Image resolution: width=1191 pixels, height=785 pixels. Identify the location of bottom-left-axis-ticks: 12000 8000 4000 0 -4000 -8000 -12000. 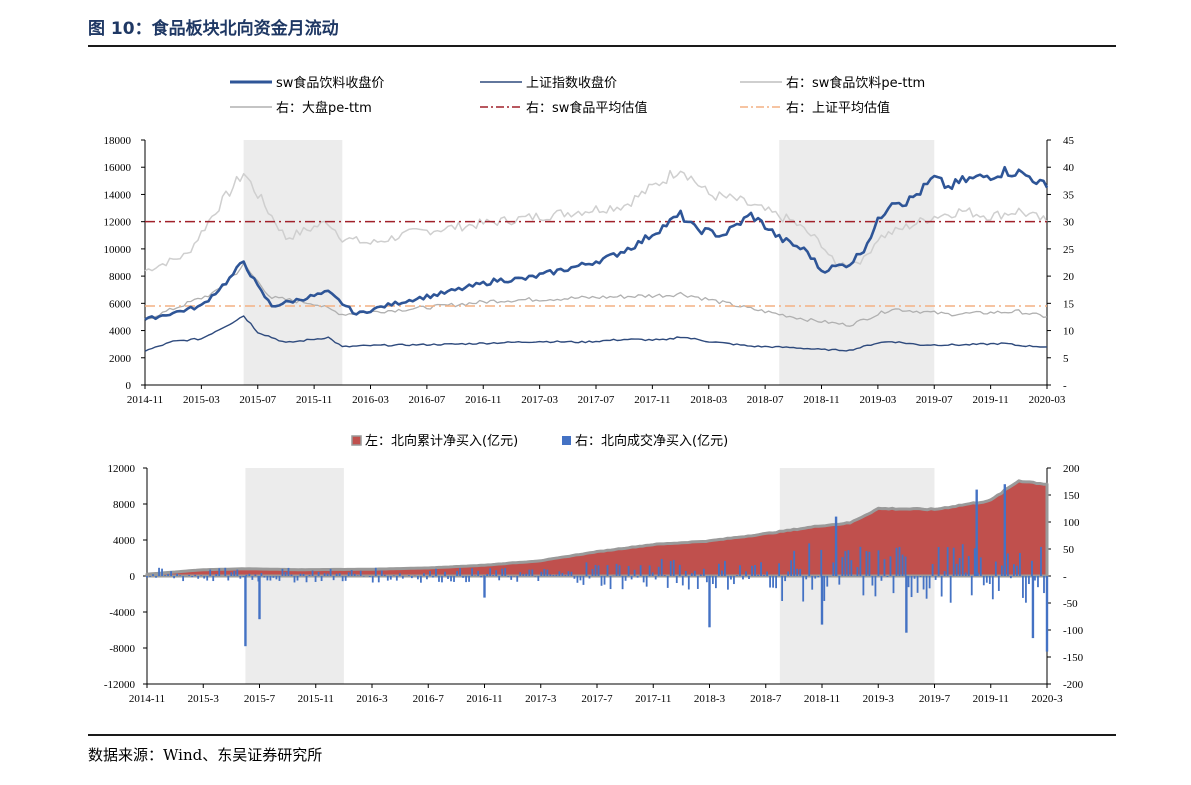
(125, 577).